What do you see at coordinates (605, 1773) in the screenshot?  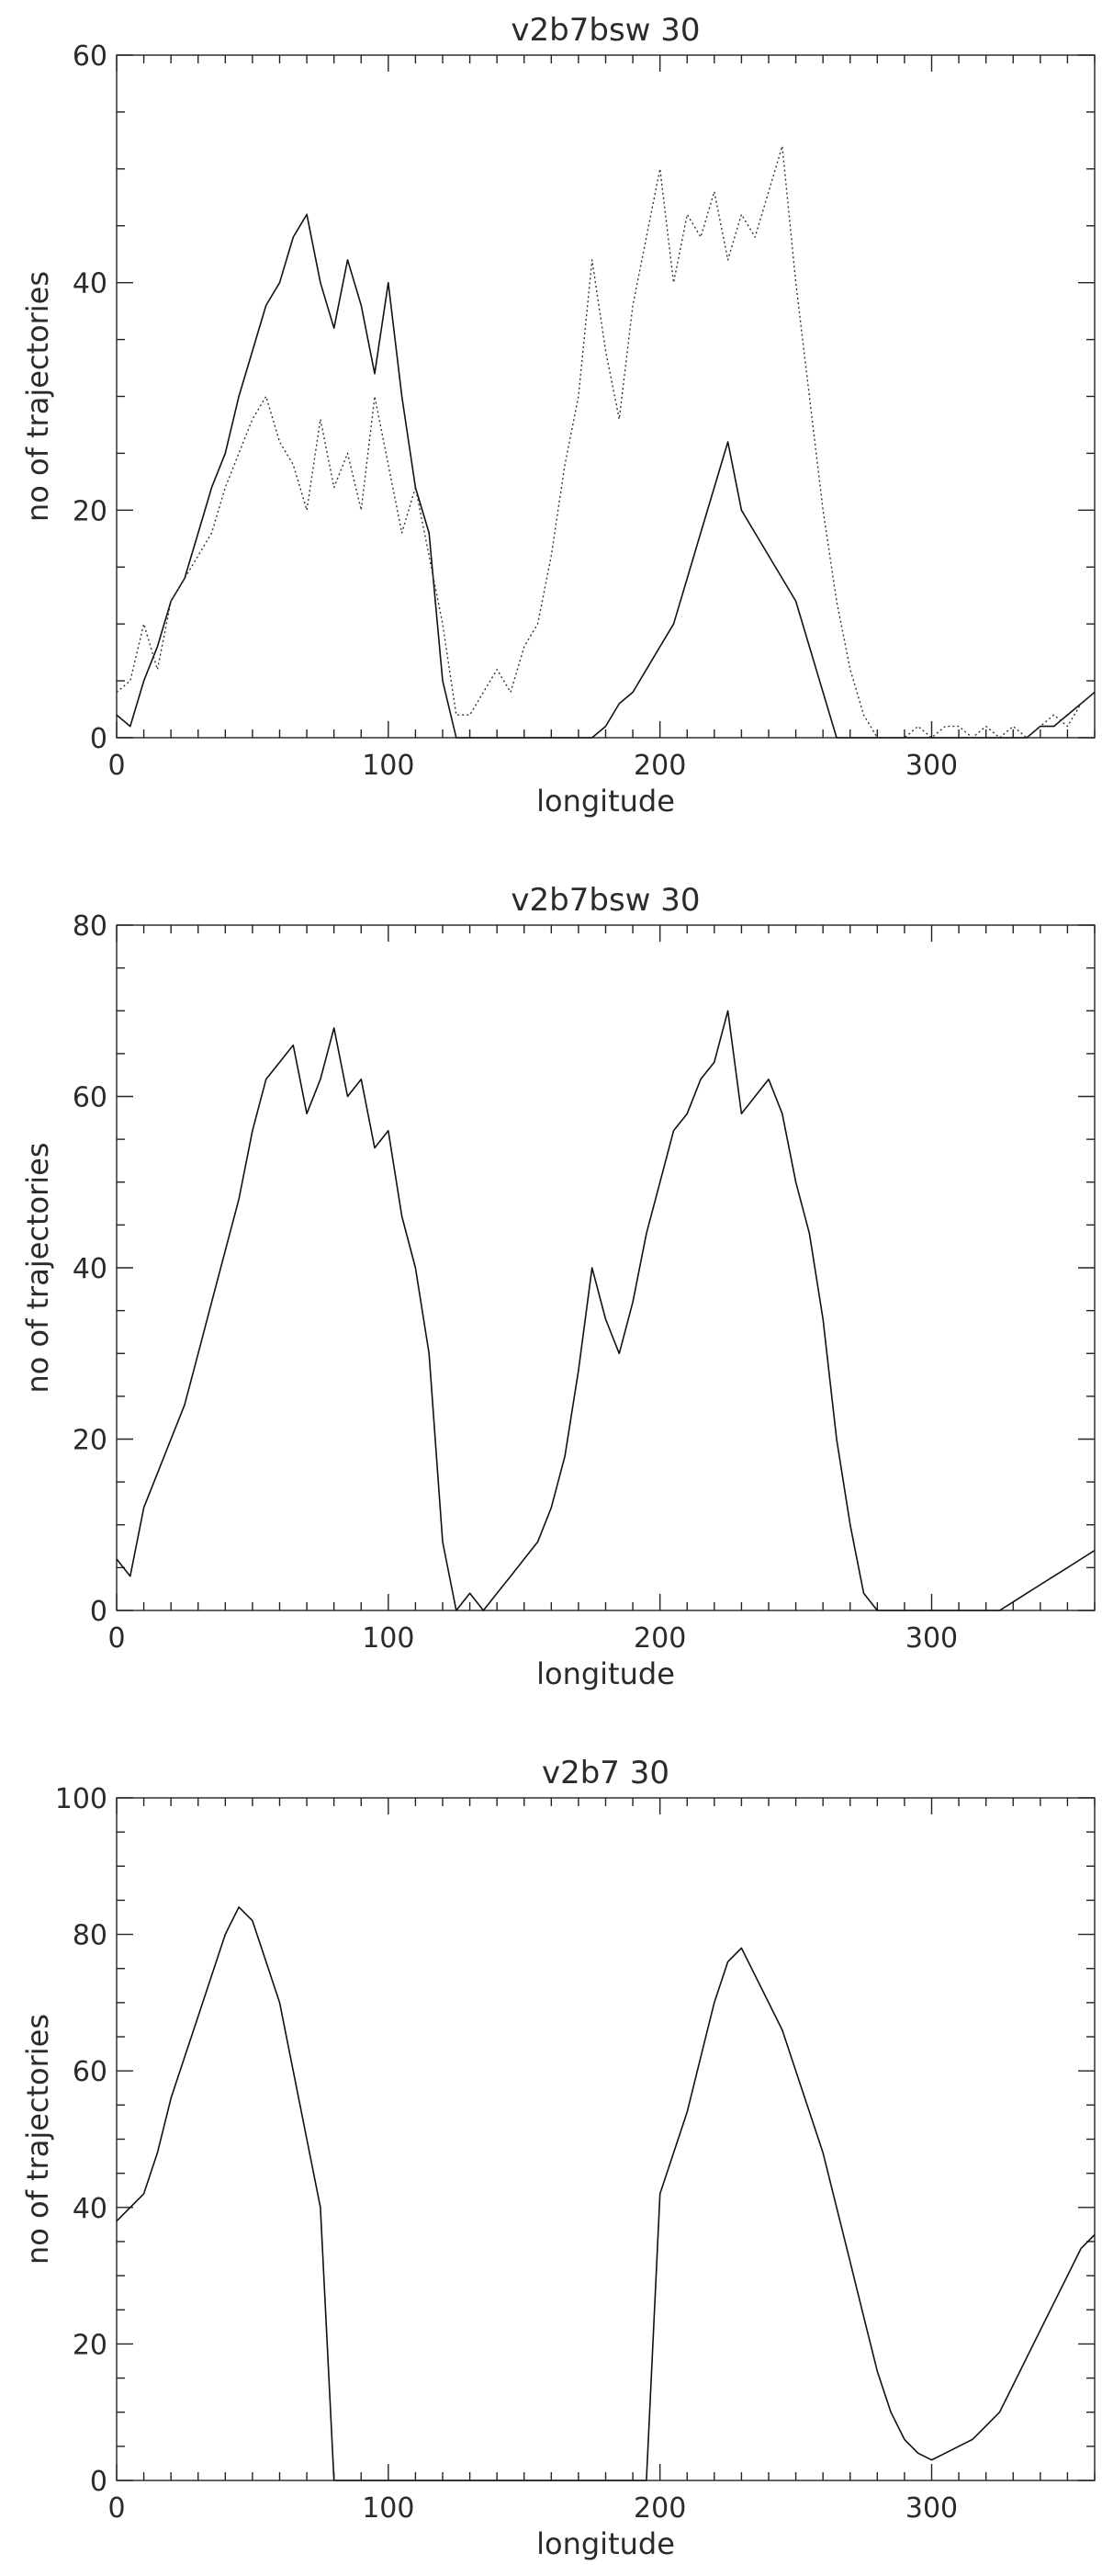 I see `chart-title: v2b7 30` at bounding box center [605, 1773].